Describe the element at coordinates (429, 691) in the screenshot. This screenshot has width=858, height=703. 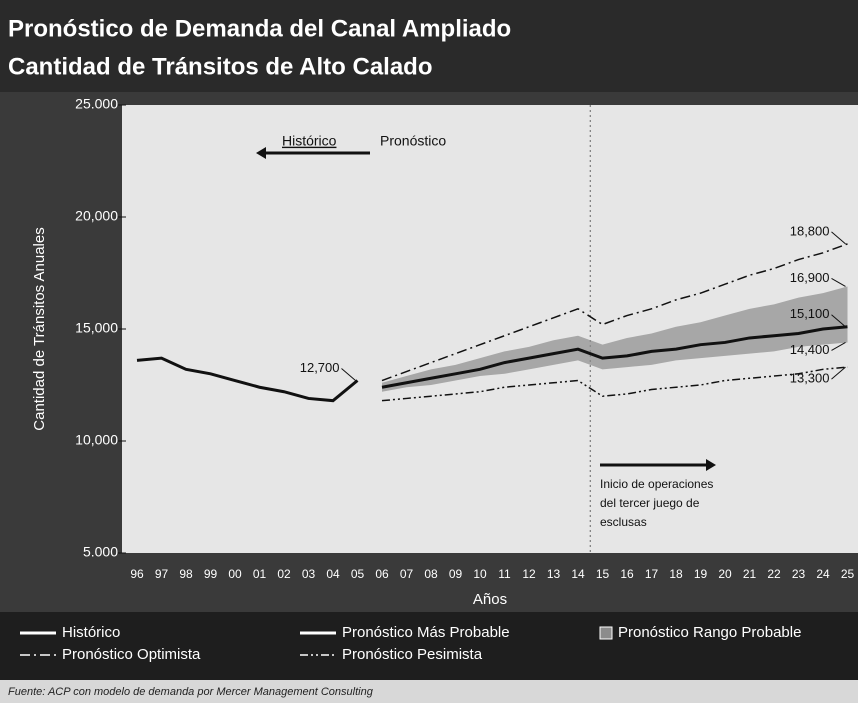
I see `footer-bar` at that location.